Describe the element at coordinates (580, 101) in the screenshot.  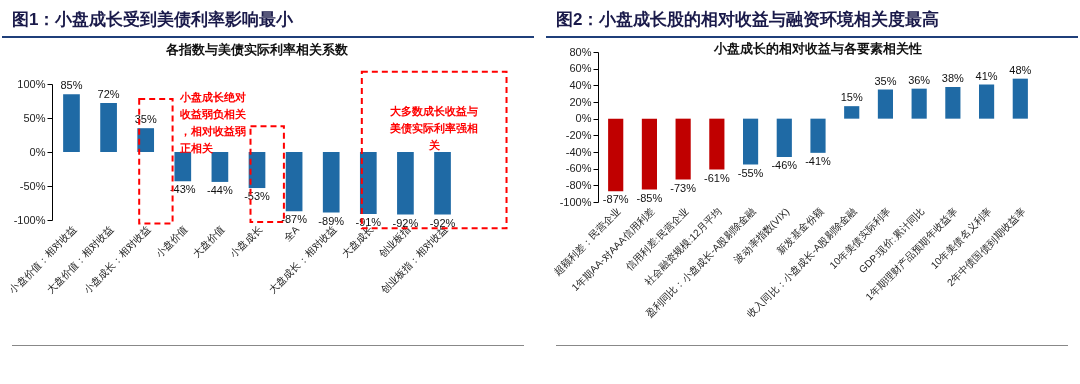
I see `y-tick-label: 20%` at that location.